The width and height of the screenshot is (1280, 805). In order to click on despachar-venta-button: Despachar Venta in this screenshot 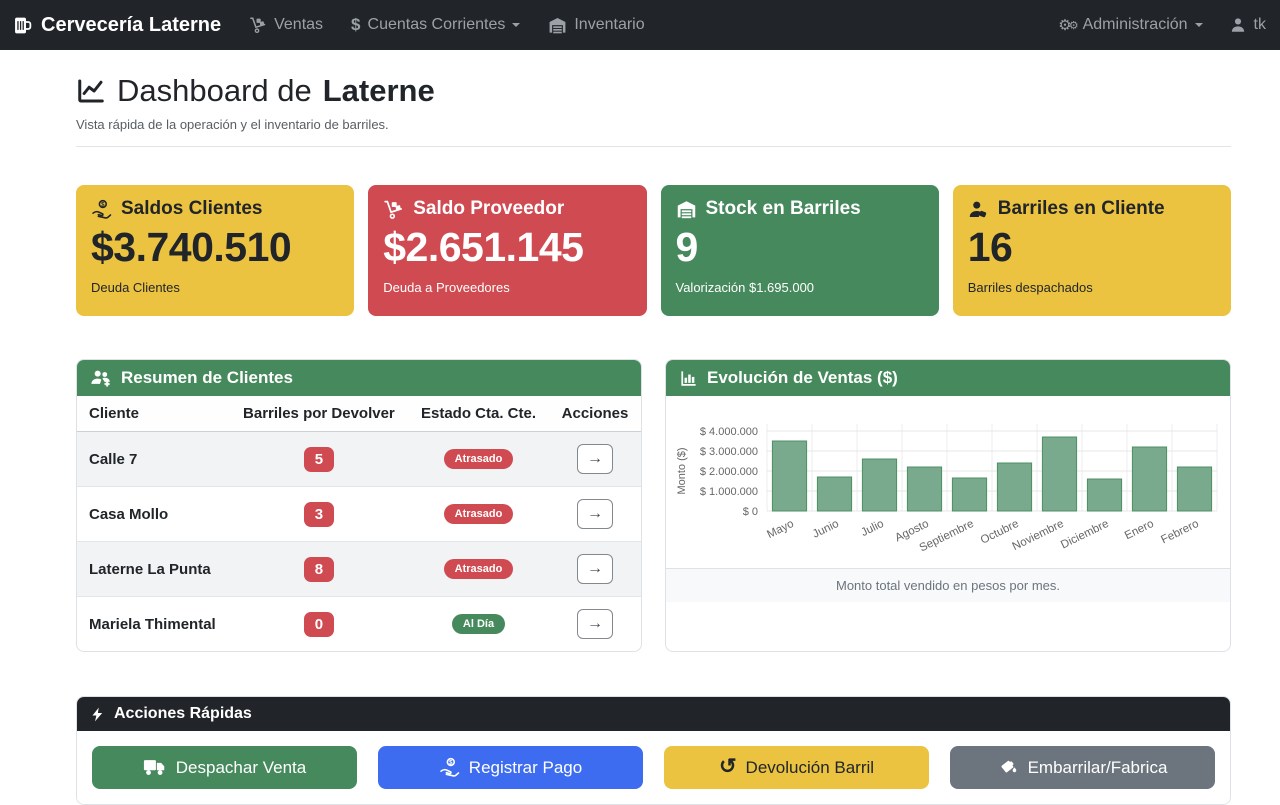, I will do `click(224, 768)`.